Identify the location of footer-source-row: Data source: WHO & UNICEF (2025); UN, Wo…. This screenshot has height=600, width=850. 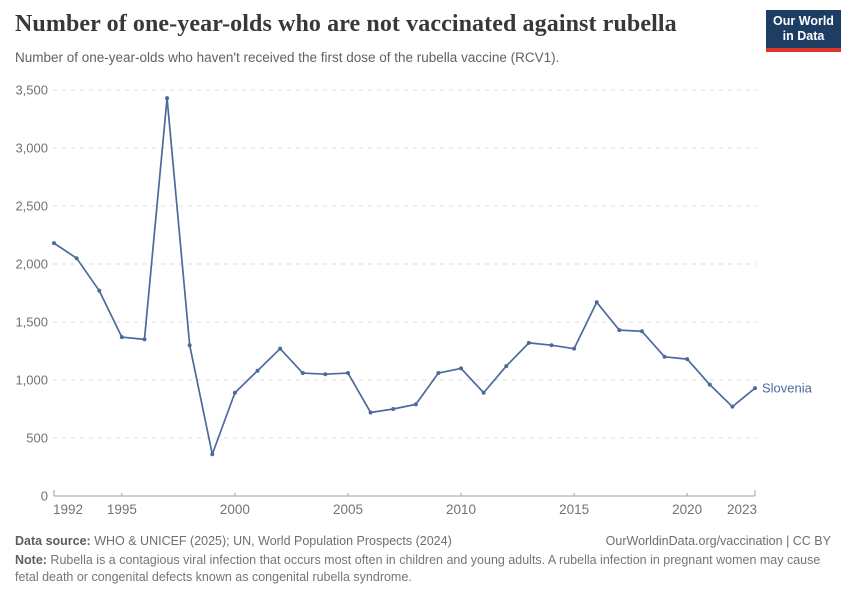
(423, 541).